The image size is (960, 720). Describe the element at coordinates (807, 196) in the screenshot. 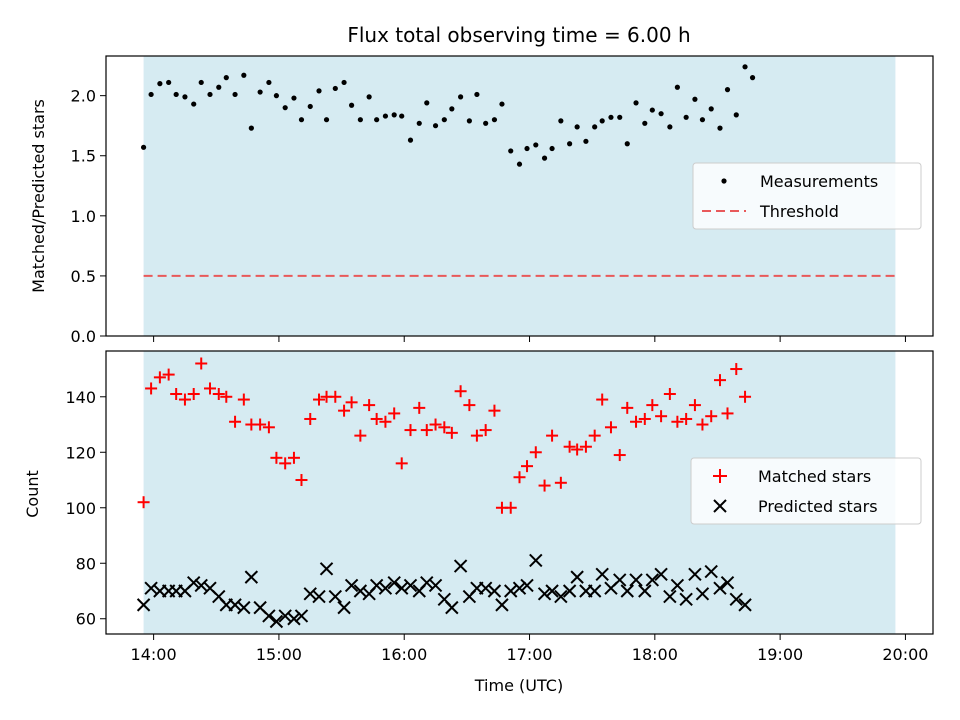

I see `top-legend-box` at that location.